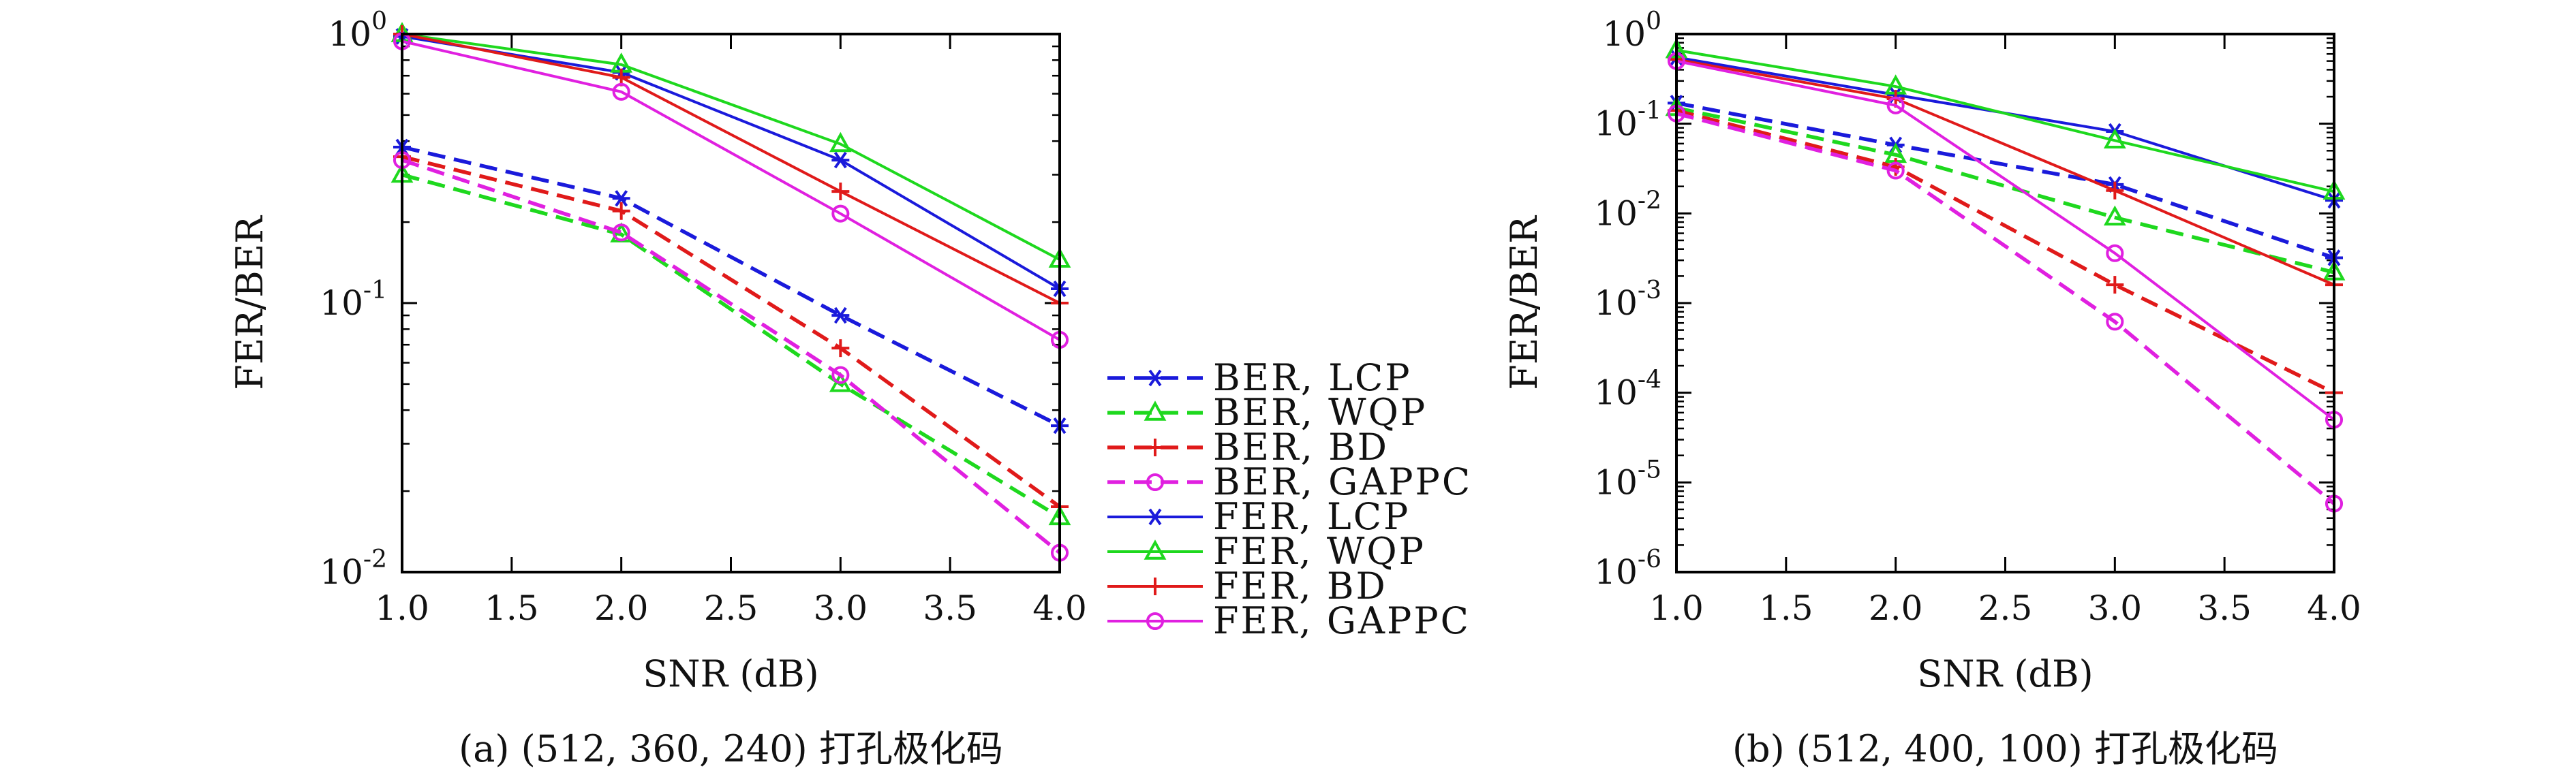 The width and height of the screenshot is (2576, 773). Describe the element at coordinates (1650, 290) in the screenshot. I see `y-tick-exponent: -3` at that location.